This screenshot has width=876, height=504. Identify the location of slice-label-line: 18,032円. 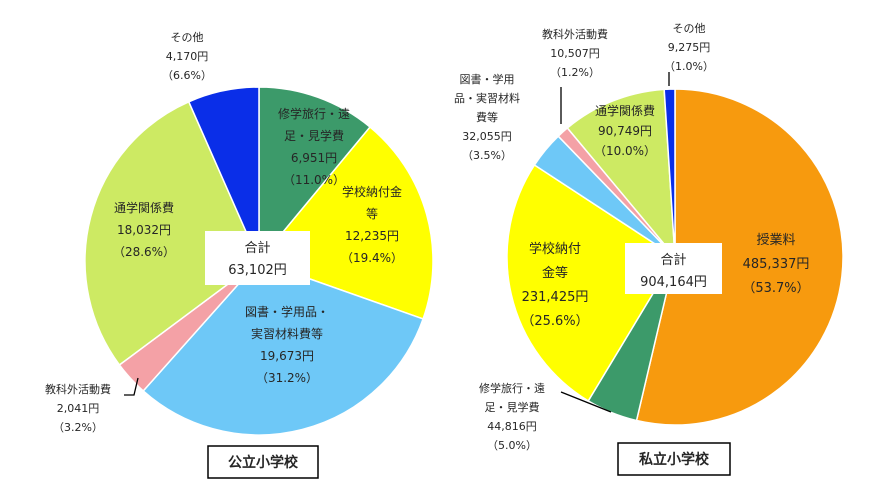
(144, 230).